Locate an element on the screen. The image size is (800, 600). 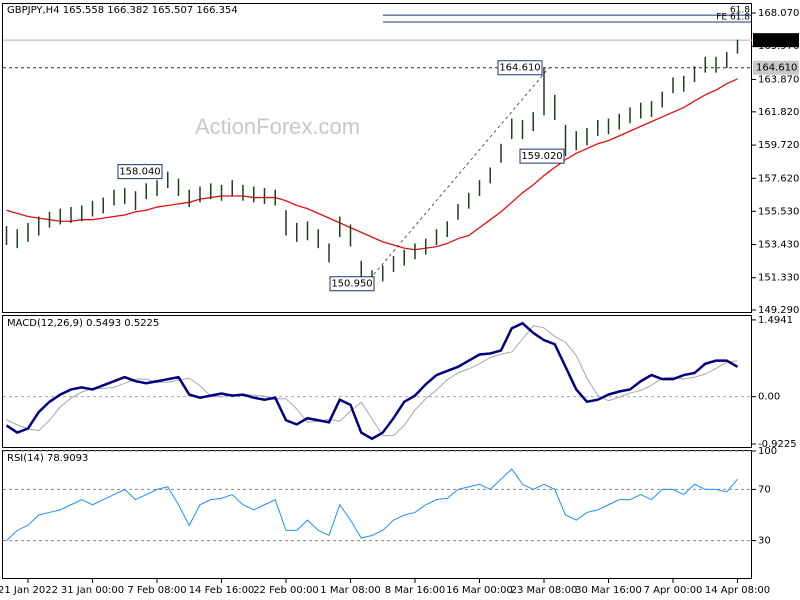
watermark: ActionForex.com is located at coordinates (277, 126).